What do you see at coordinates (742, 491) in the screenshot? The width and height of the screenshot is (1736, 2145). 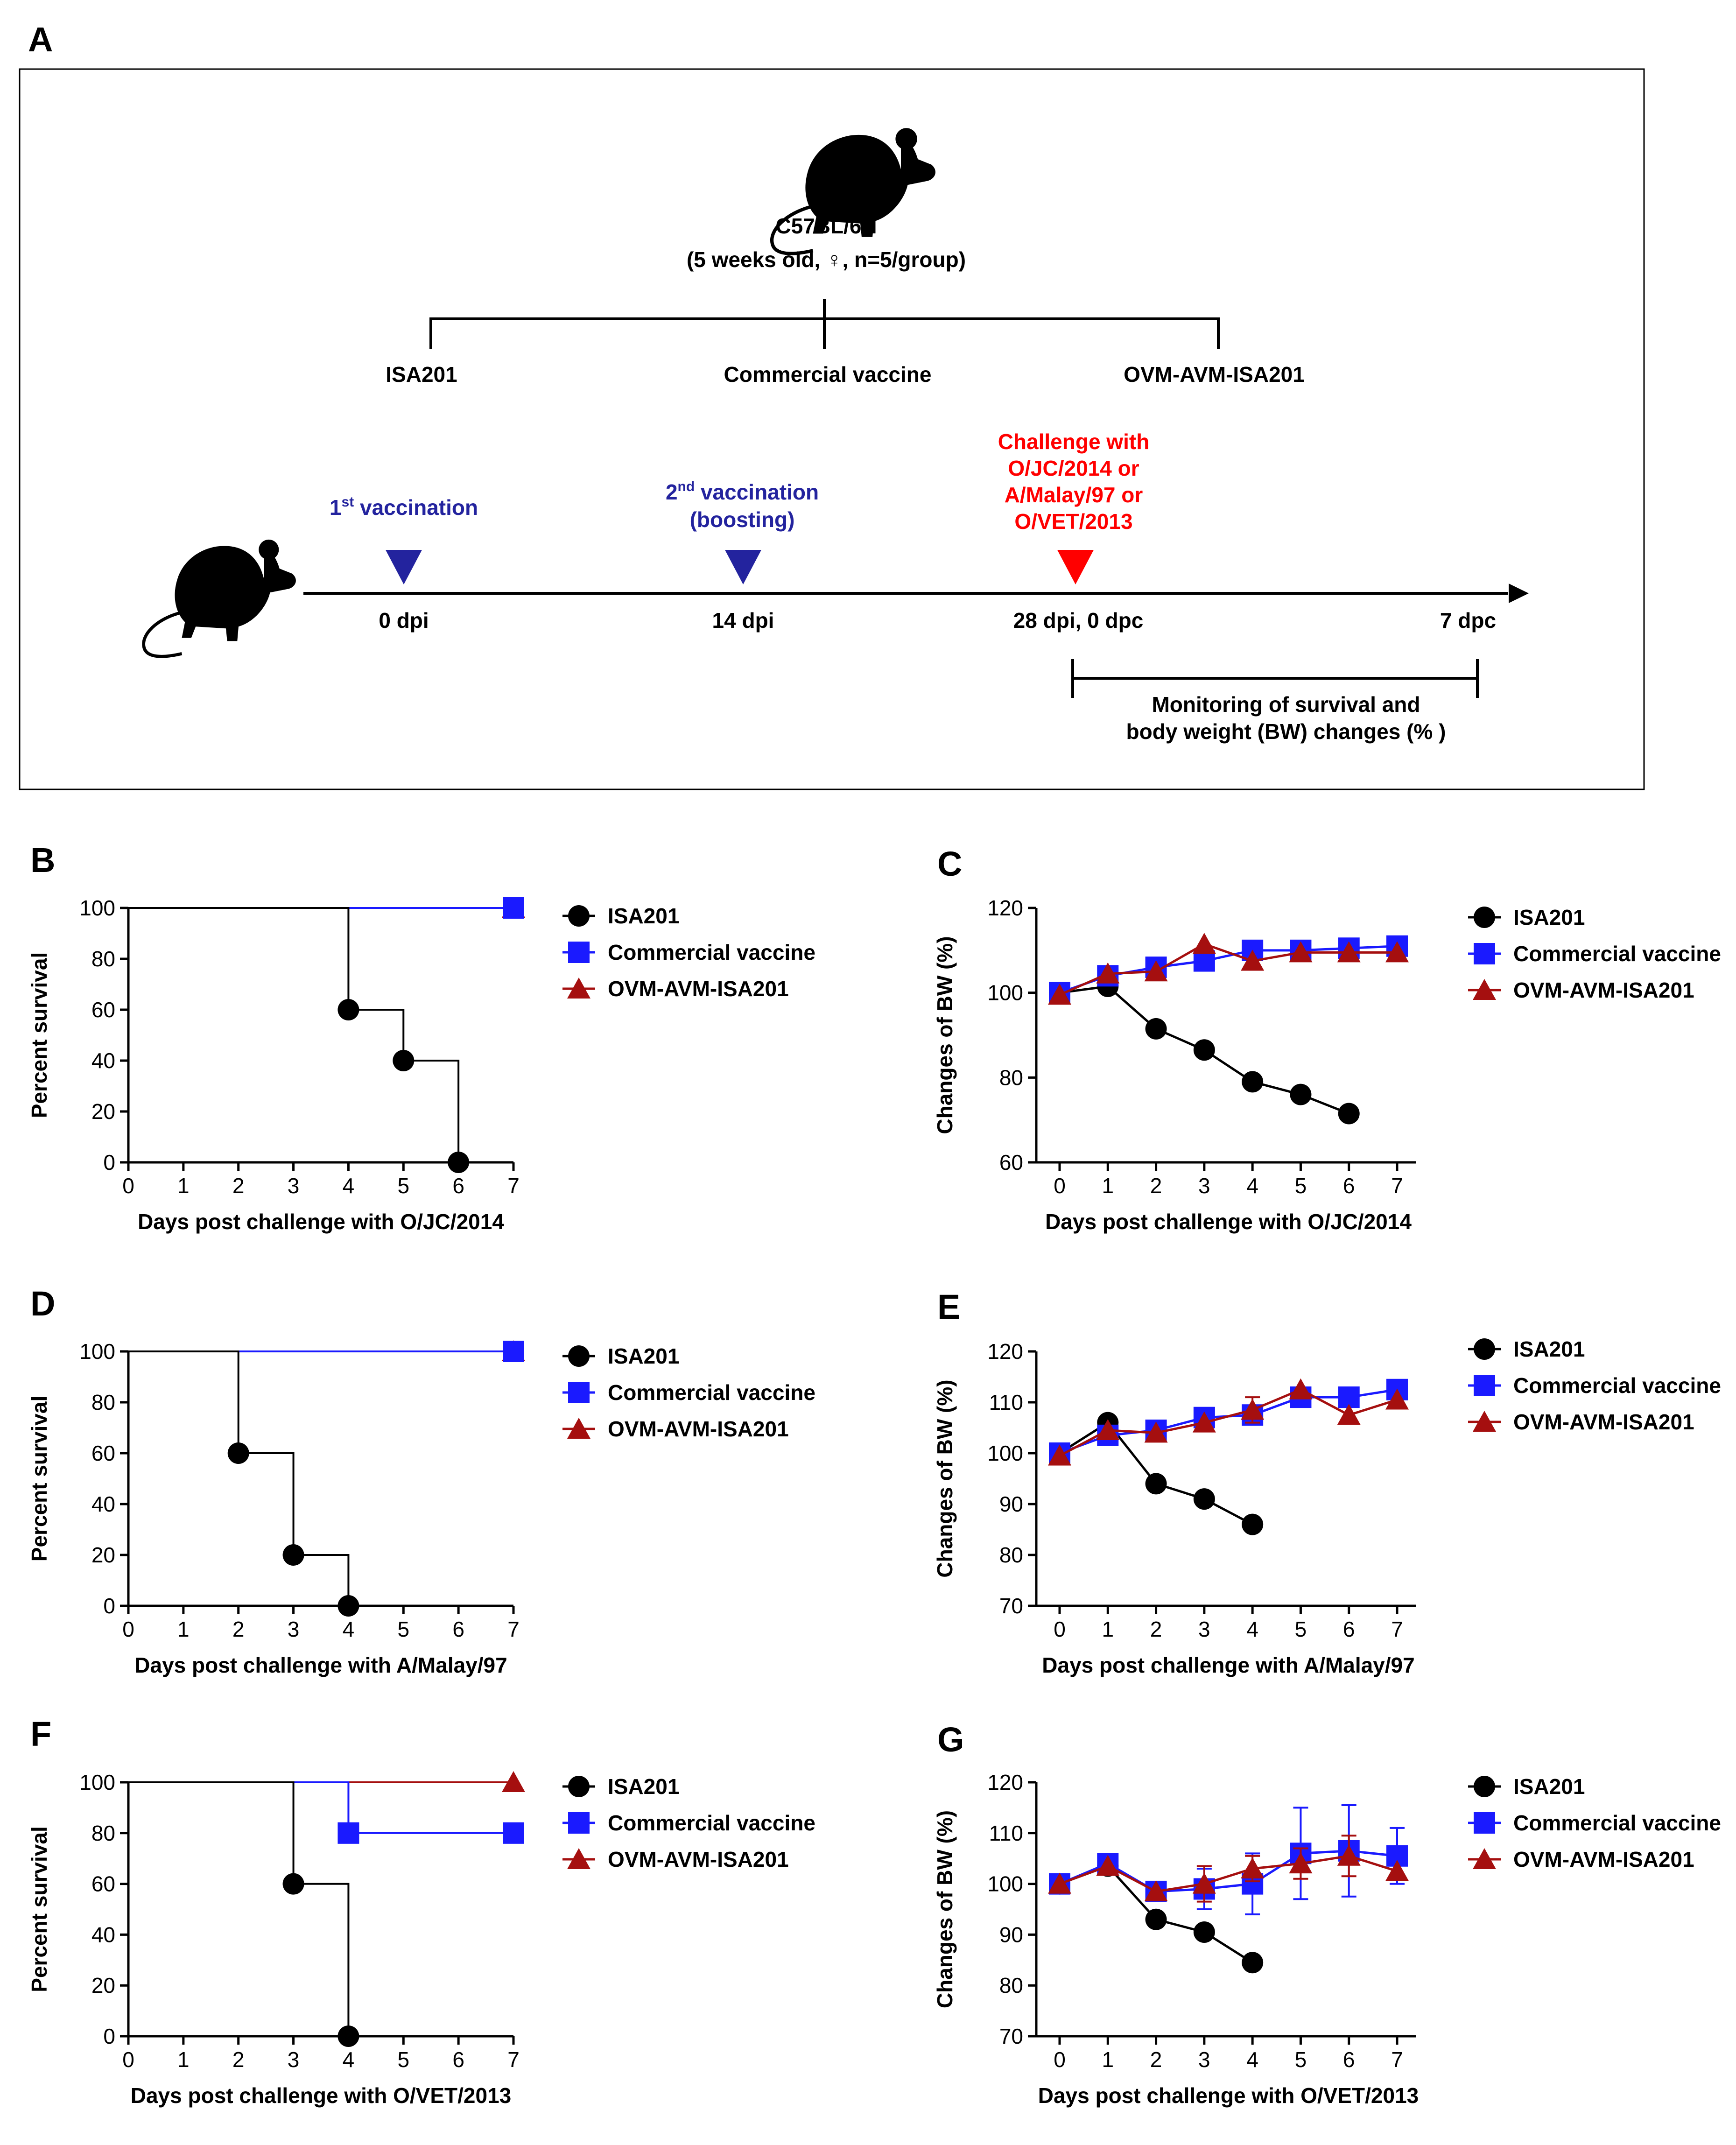 I see `second-vaccination-label: 2nd vaccination` at bounding box center [742, 491].